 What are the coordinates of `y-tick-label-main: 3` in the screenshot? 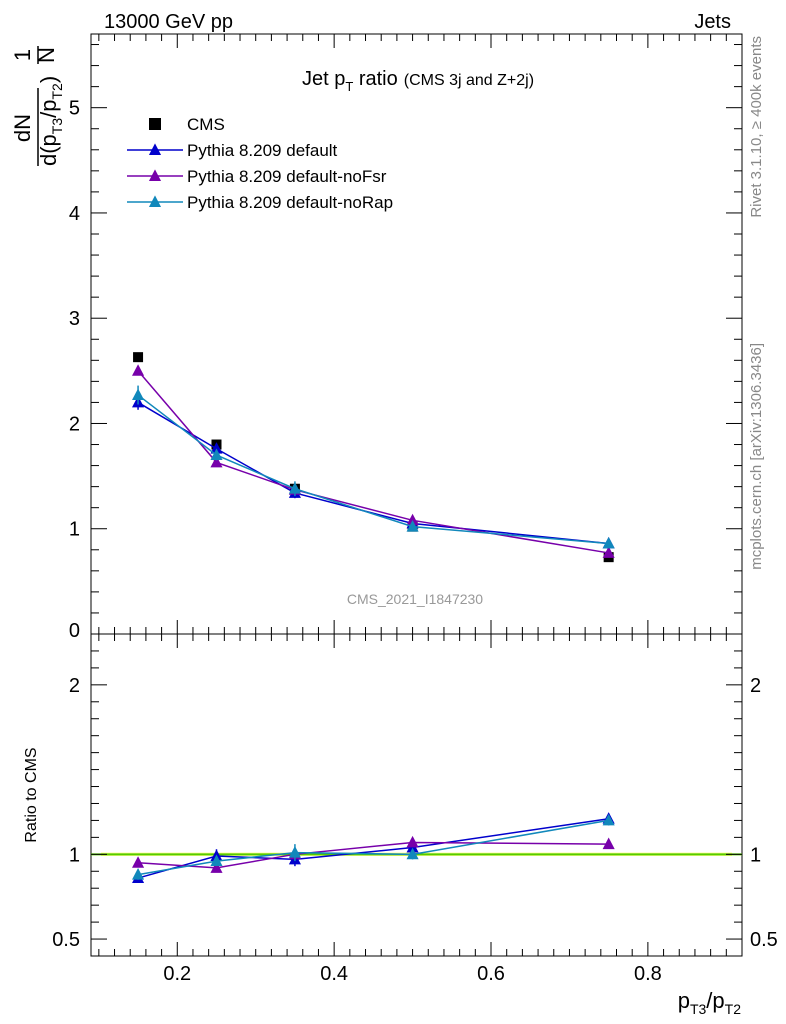 It's located at (74, 319).